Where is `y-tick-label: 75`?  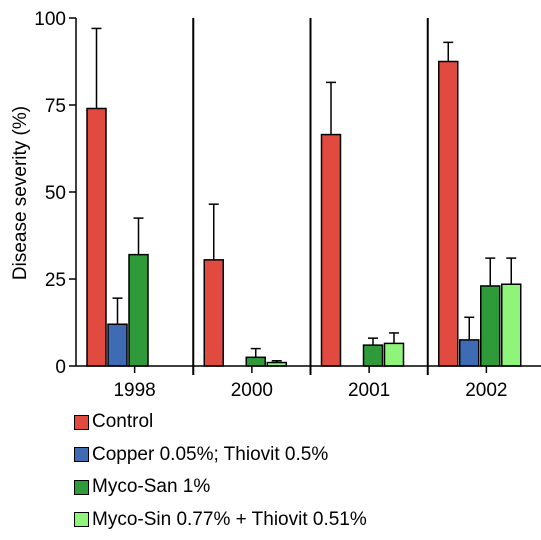 y-tick-label: 75 is located at coordinates (55, 106).